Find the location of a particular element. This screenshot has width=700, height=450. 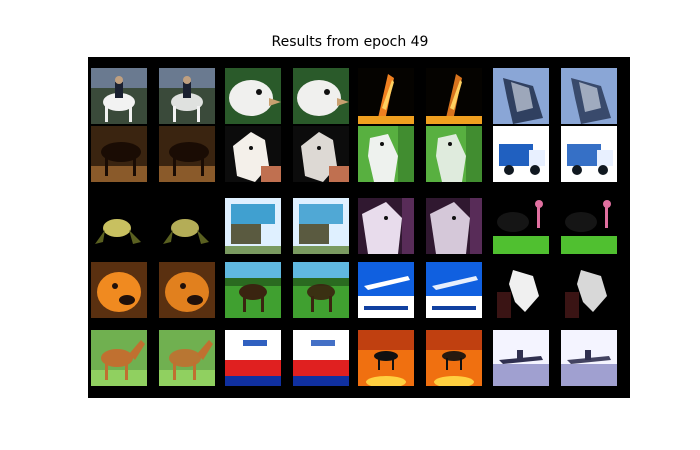

horse-rider-original is located at coordinates (119, 96).